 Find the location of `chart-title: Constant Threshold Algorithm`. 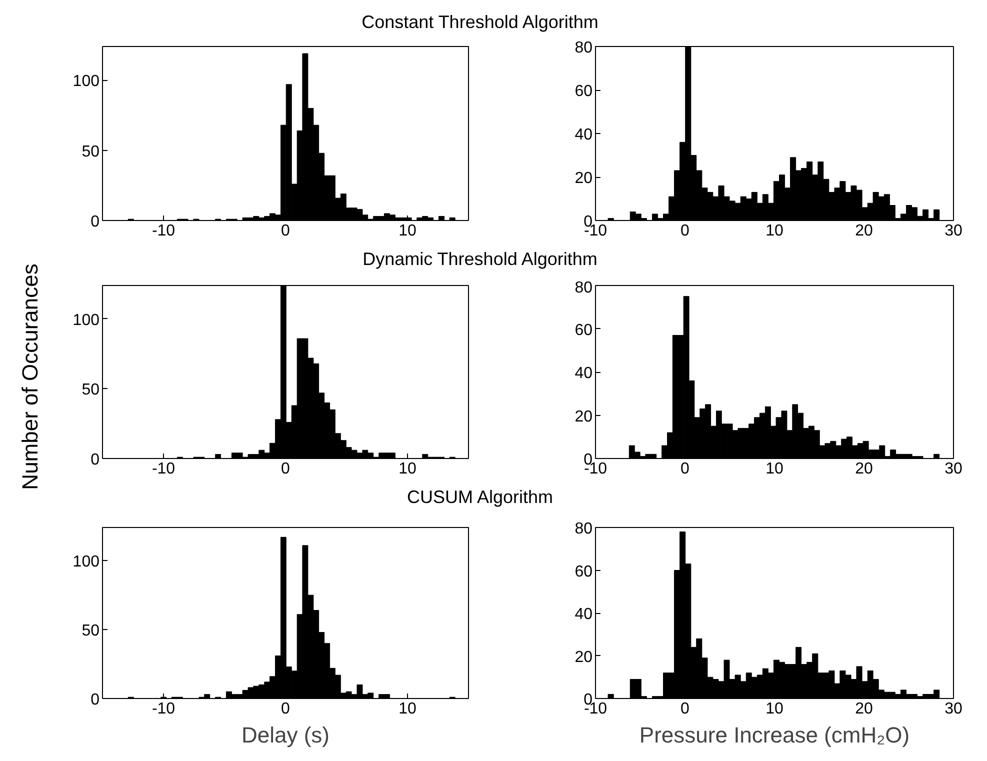

chart-title: Constant Threshold Algorithm is located at coordinates (480, 22).